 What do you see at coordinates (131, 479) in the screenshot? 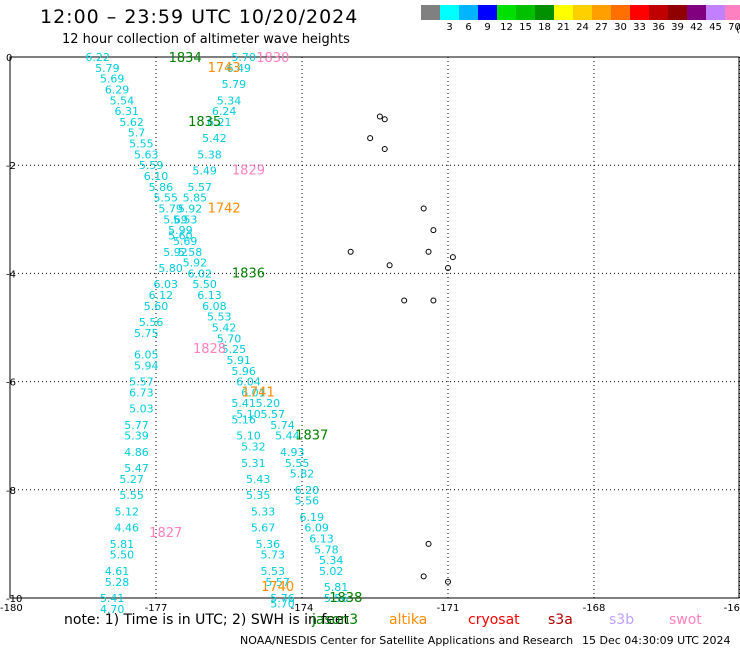
I see `wave-height-value: 5.27` at bounding box center [131, 479].